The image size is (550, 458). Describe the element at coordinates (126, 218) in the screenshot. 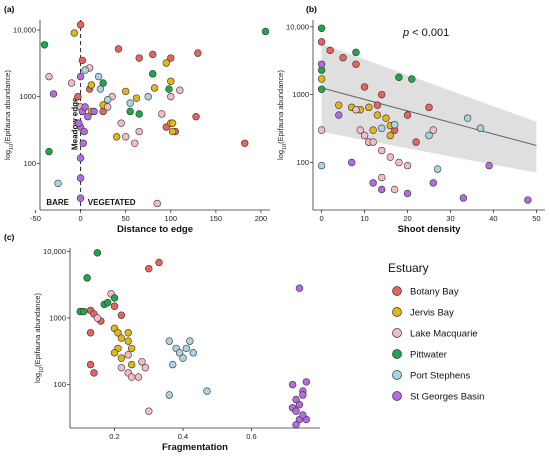

I see `x-tick-label: 50` at that location.